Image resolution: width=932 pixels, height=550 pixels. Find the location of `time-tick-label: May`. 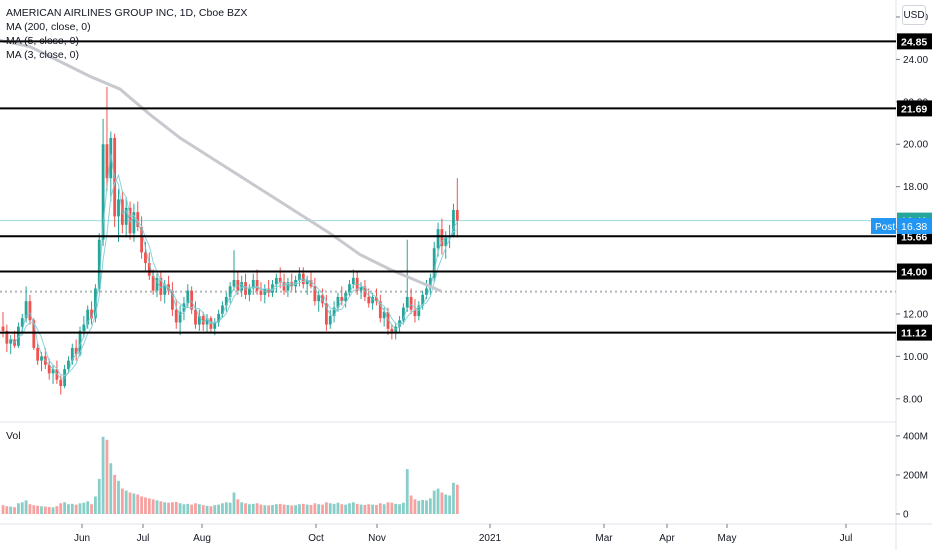

time-tick-label: May is located at coordinates (727, 538).